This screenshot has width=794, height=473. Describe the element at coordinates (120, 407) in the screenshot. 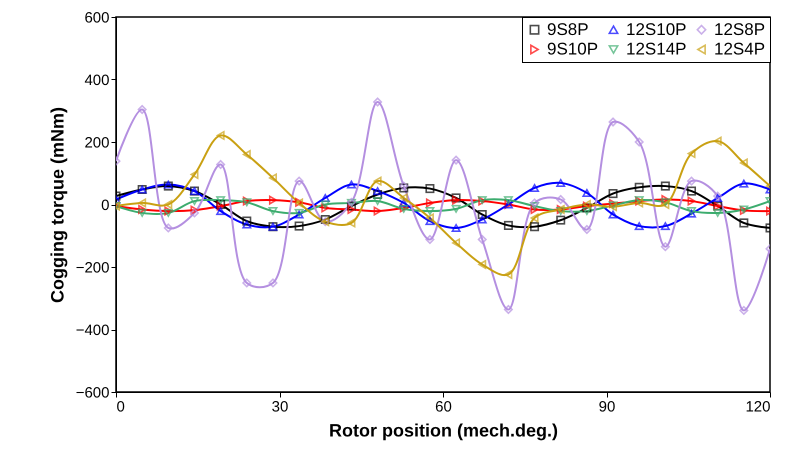

I see `x-tick-label: 0` at that location.